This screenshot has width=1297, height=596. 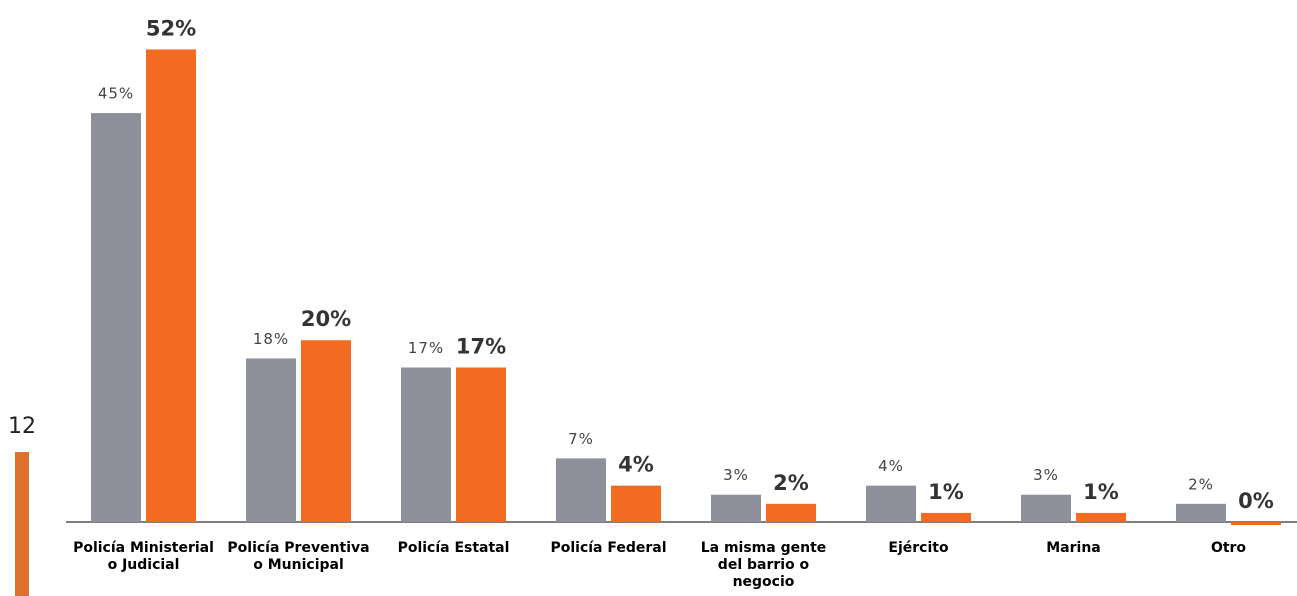 I want to click on x-tick-label: Marina, so click(x=1073, y=548).